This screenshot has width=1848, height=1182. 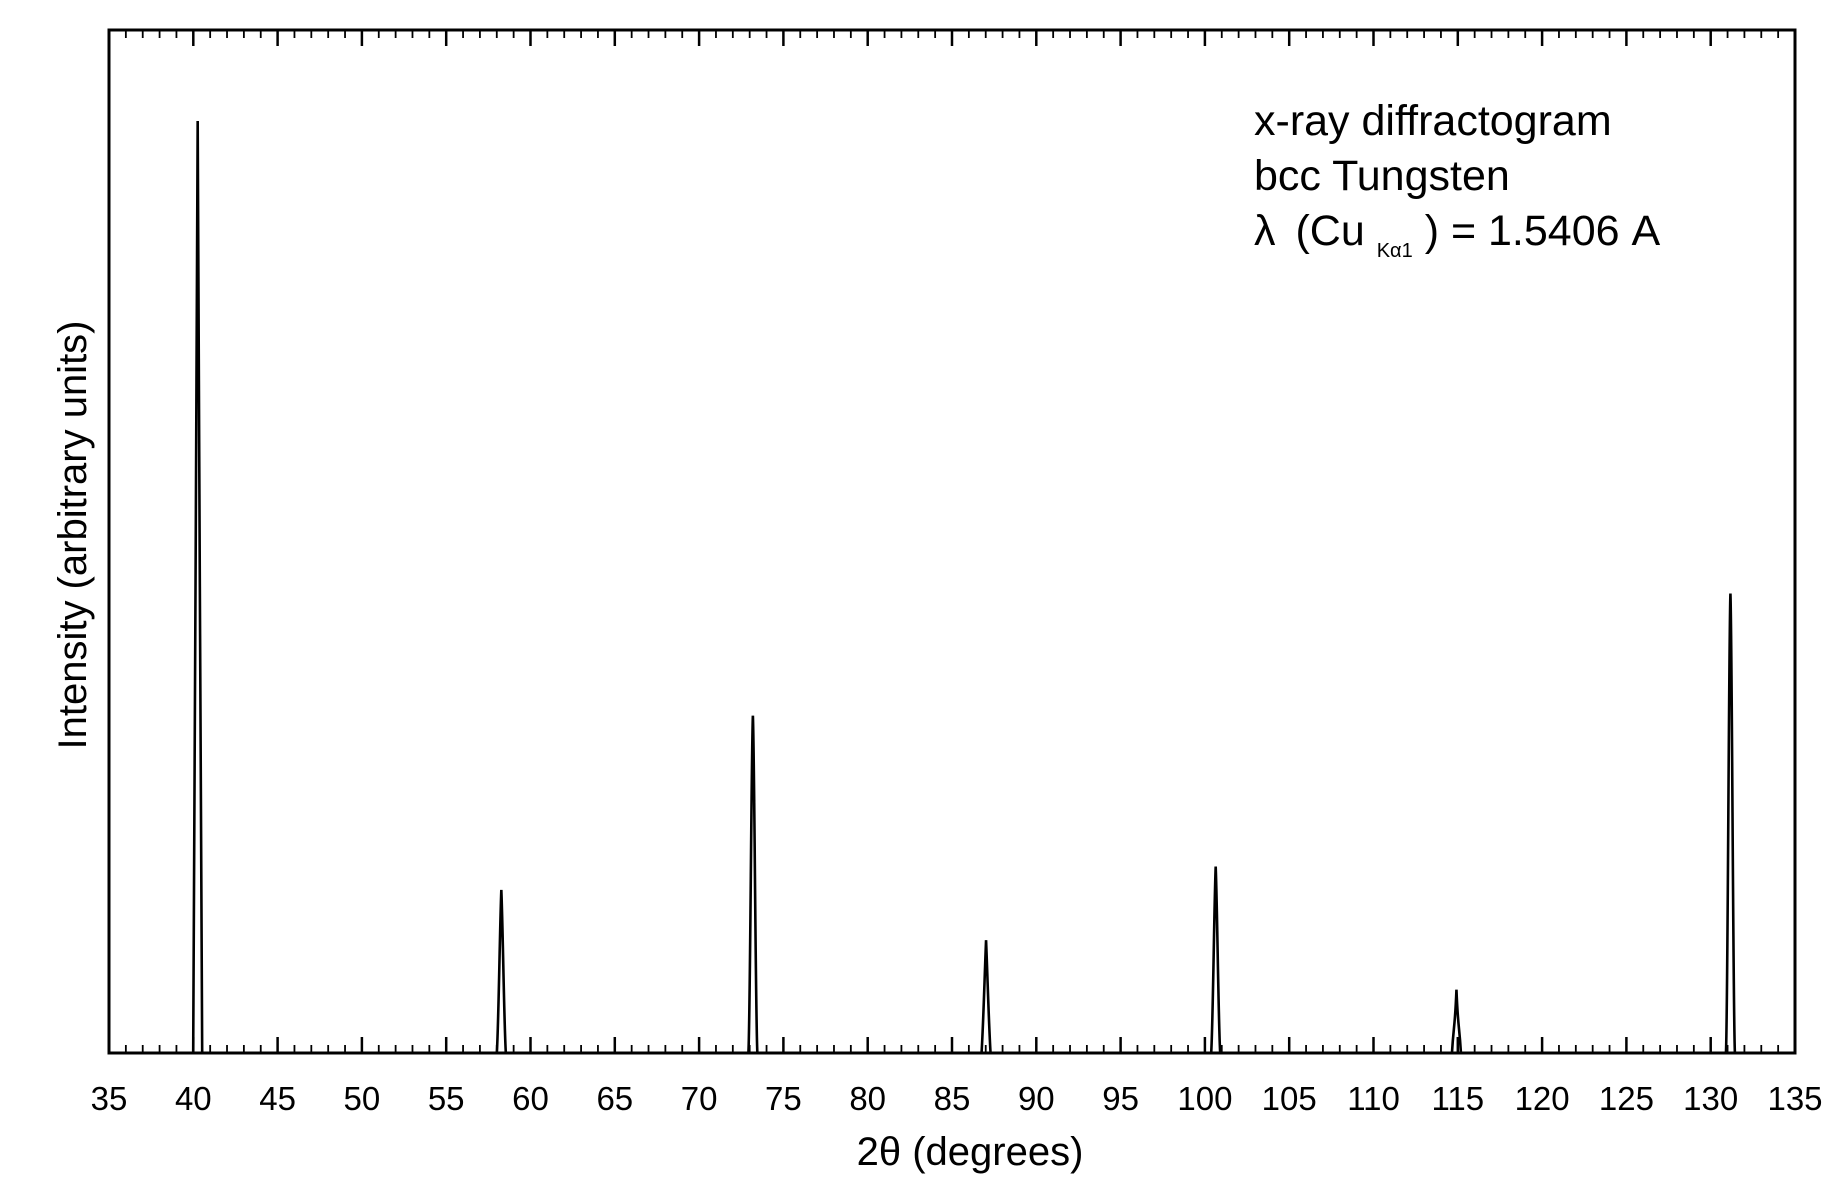 I want to click on x-tick-label: 70, so click(x=699, y=1098).